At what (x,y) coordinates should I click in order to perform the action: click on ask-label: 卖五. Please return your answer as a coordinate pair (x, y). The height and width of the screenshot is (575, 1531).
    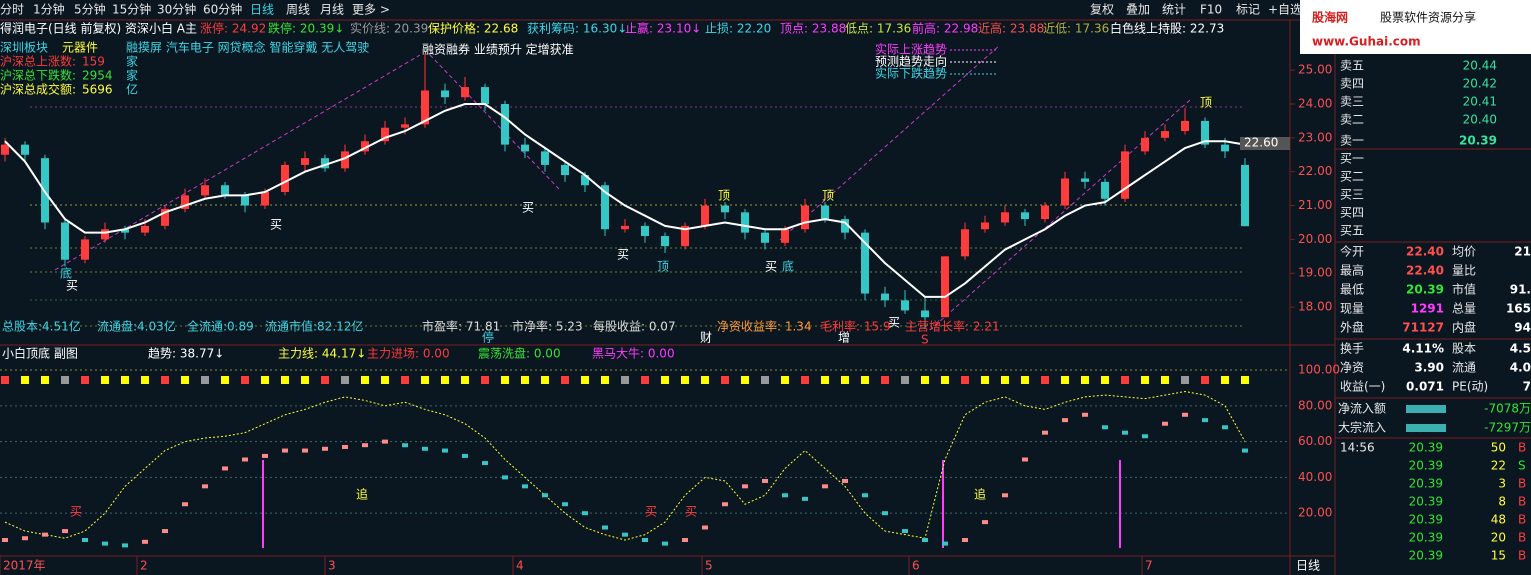
    Looking at the image, I should click on (1352, 66).